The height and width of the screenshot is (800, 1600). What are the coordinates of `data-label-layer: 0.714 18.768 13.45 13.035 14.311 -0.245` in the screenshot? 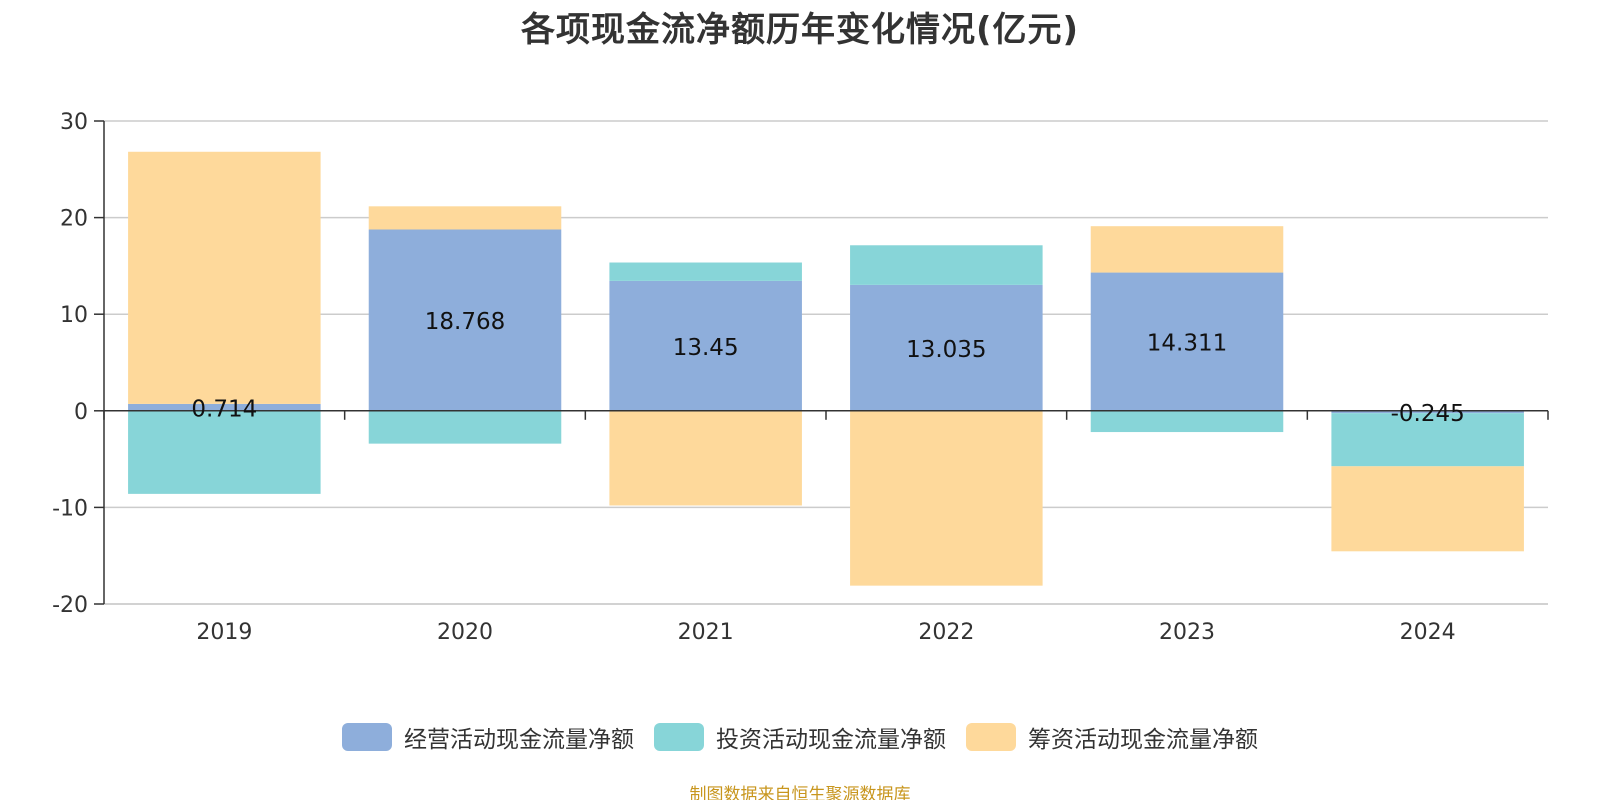 It's located at (827, 368).